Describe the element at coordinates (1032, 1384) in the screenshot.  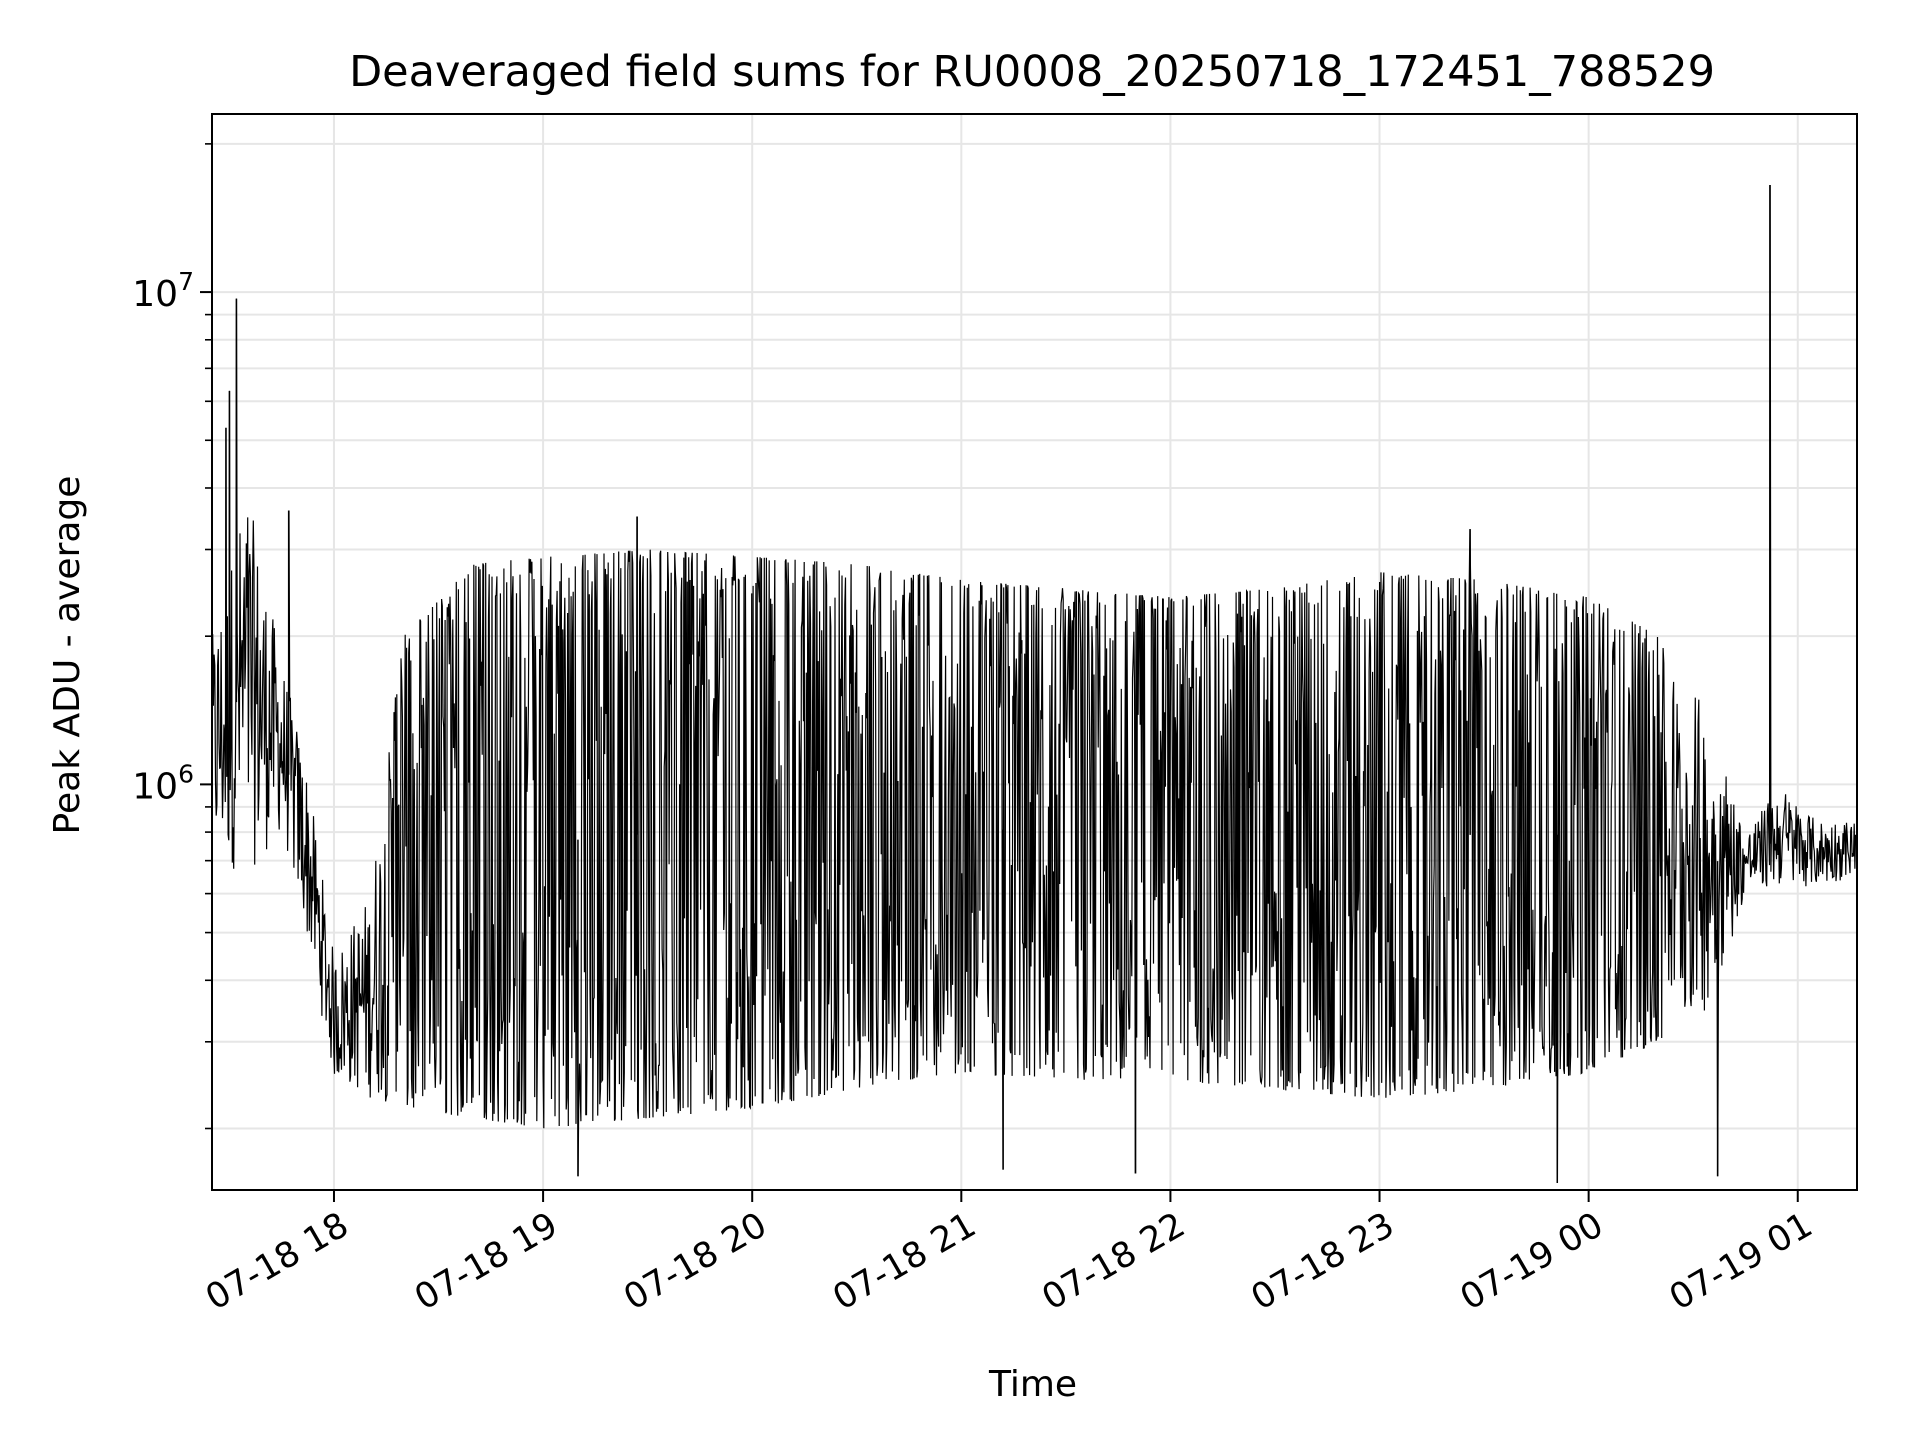
I see `x-axis-label: Time` at that location.